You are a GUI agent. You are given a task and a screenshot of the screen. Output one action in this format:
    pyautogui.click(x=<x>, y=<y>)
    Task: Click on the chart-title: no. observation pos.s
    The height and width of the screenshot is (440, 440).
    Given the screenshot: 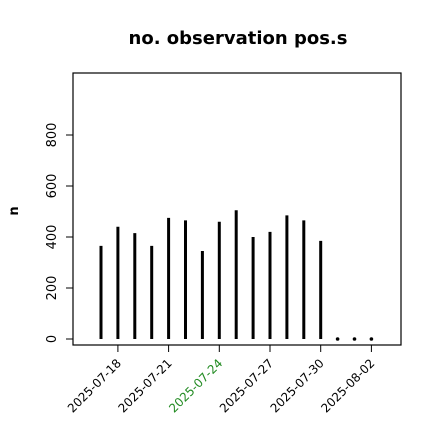 What is the action you would take?
    pyautogui.click(x=238, y=38)
    